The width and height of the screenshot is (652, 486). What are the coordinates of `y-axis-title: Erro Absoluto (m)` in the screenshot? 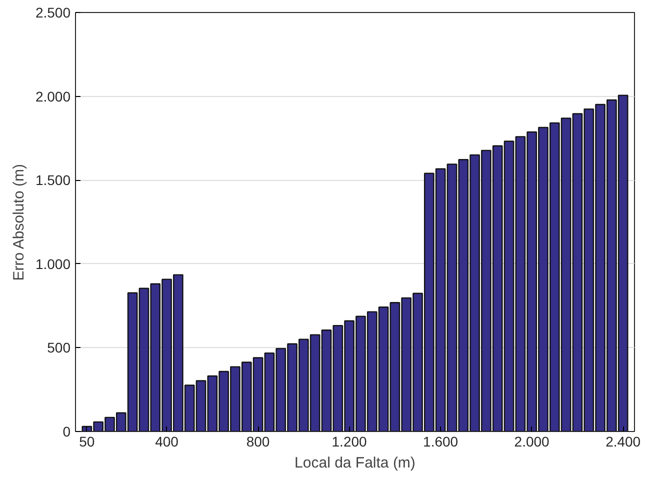 It's located at (19, 222).